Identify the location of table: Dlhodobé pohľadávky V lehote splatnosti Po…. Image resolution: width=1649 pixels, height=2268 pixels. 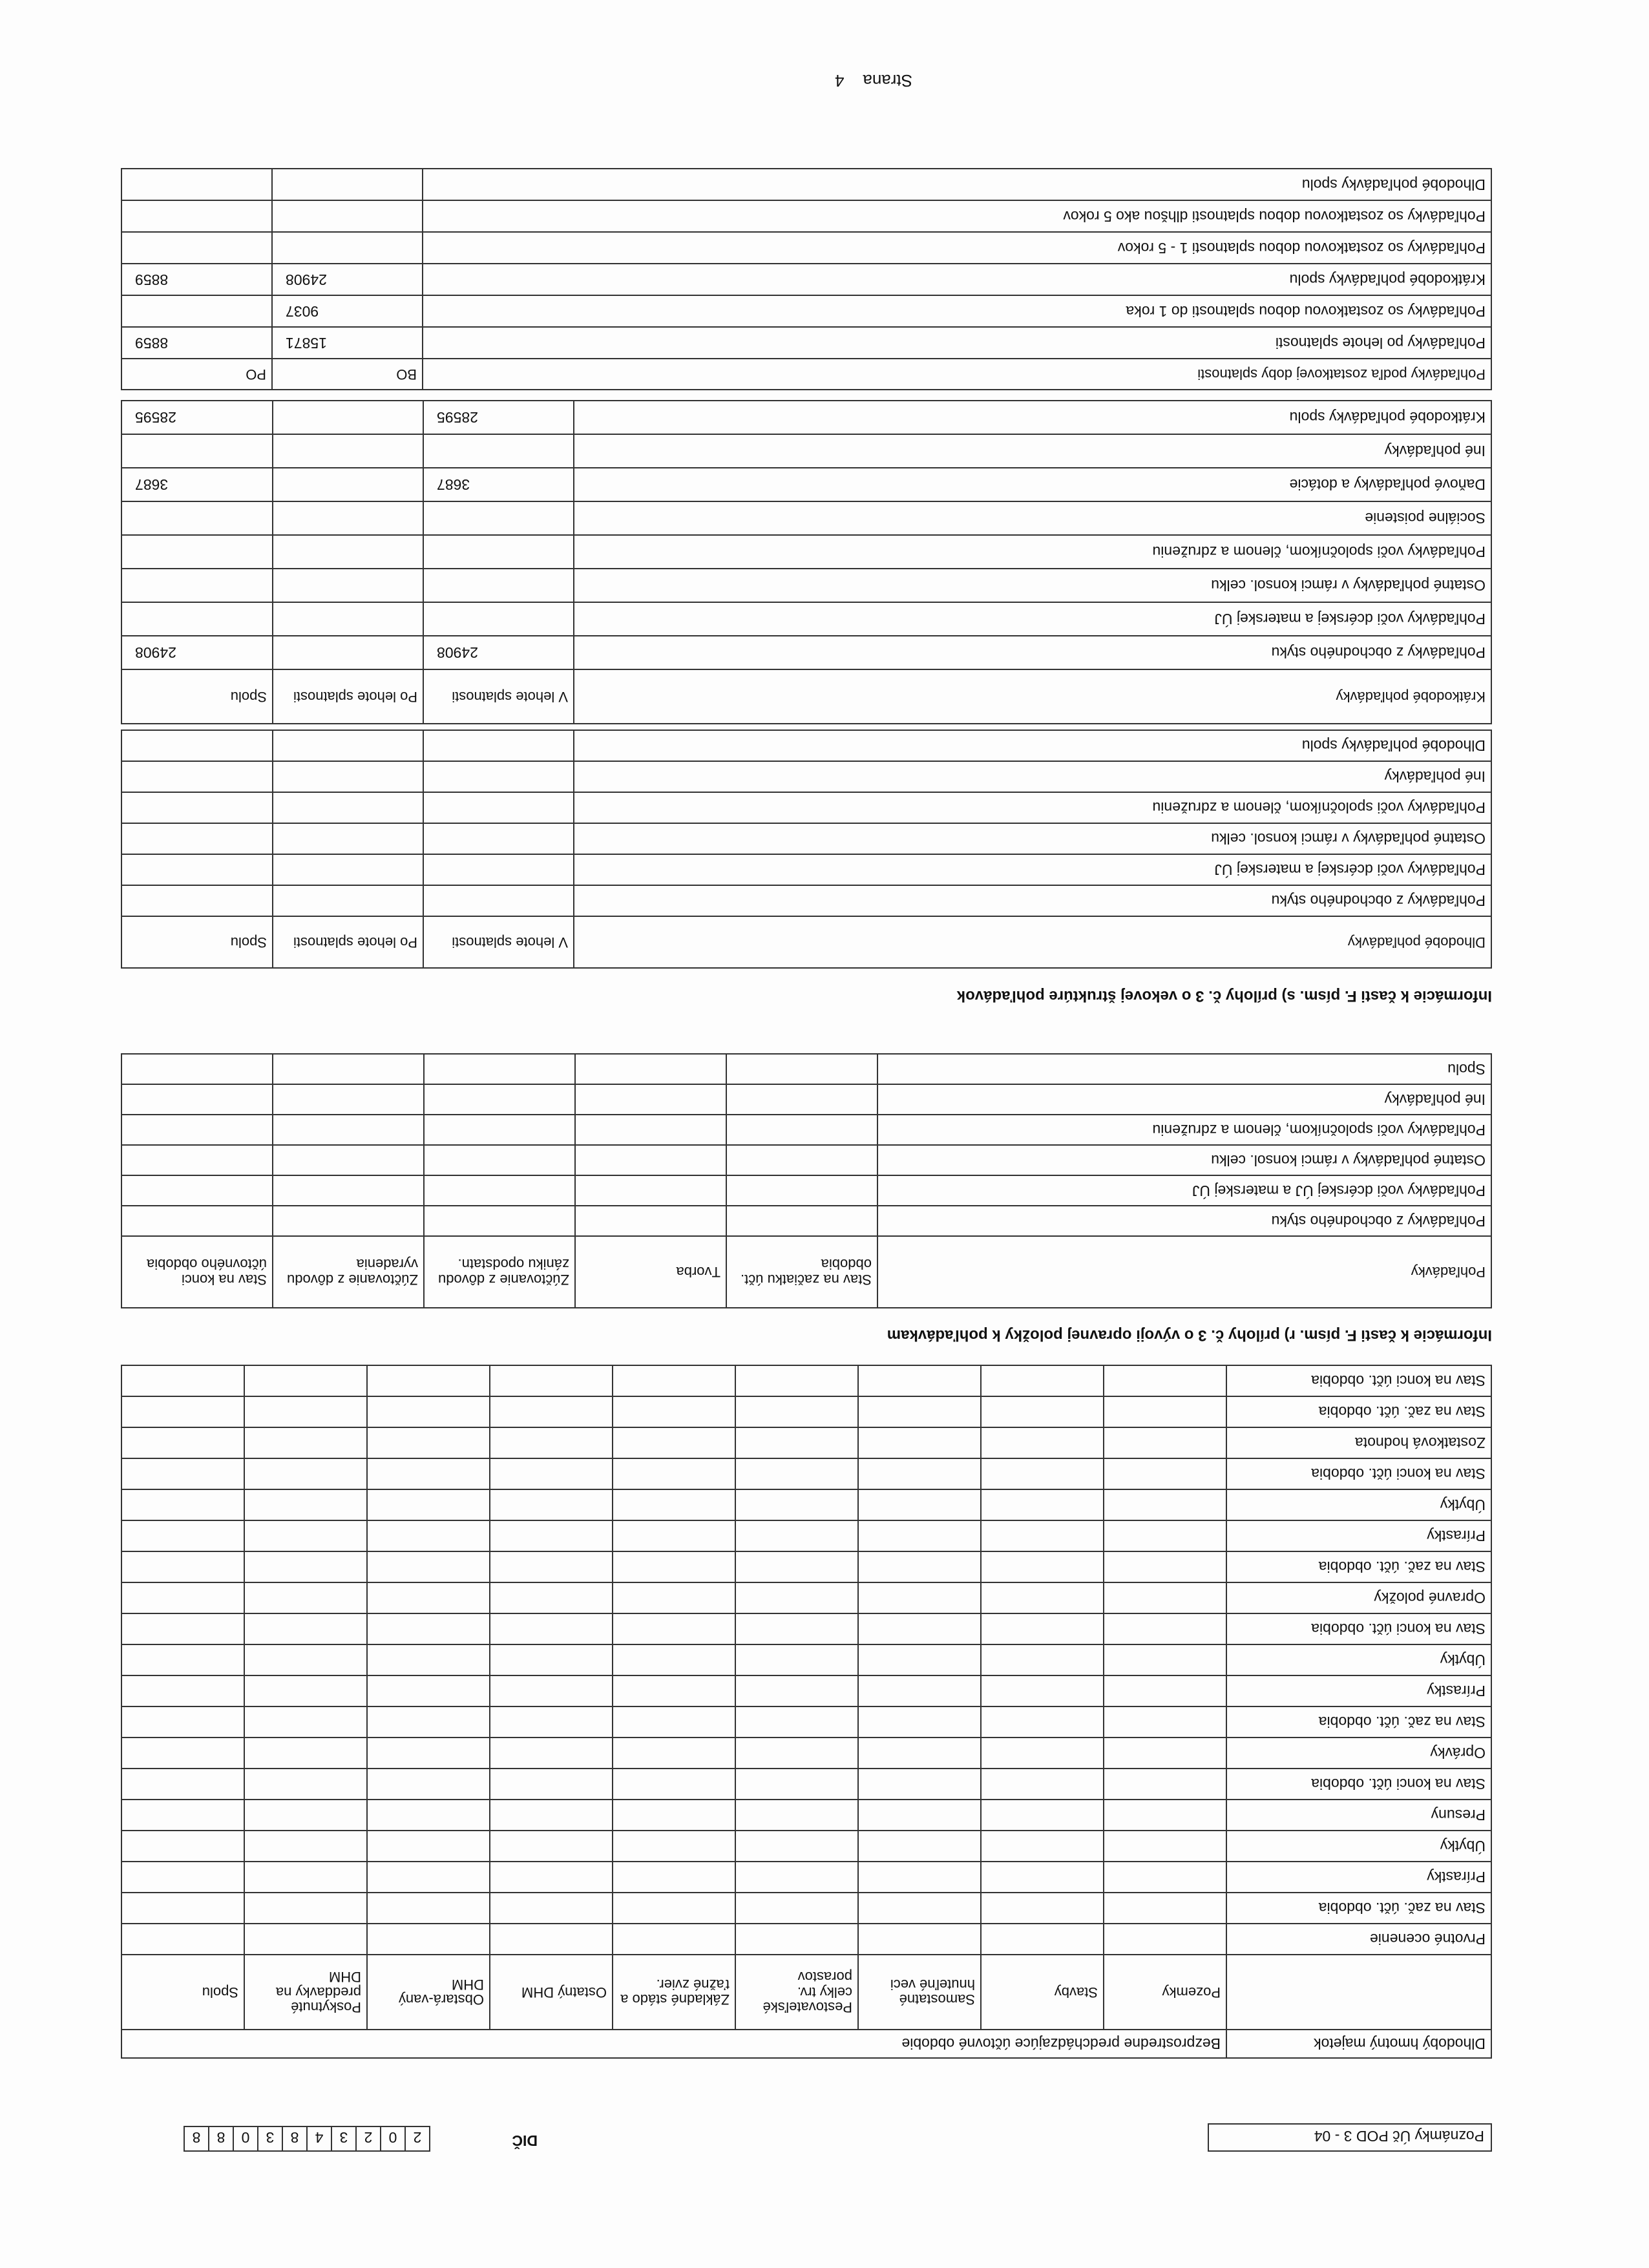
(807, 849).